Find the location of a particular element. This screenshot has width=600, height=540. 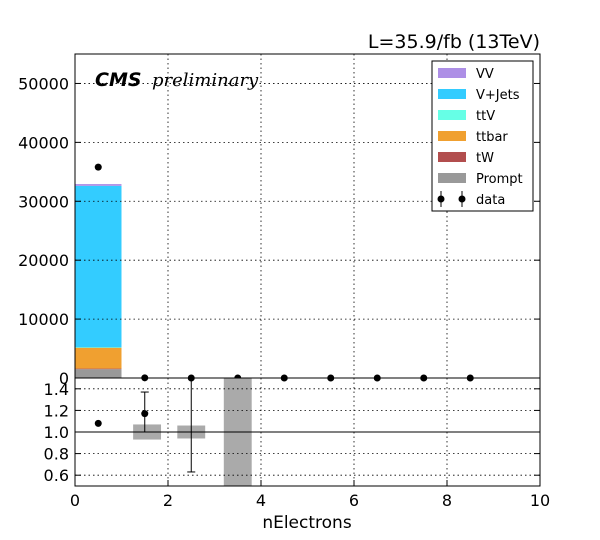

main-ytick-label-3: 30000 is located at coordinates (43, 201).